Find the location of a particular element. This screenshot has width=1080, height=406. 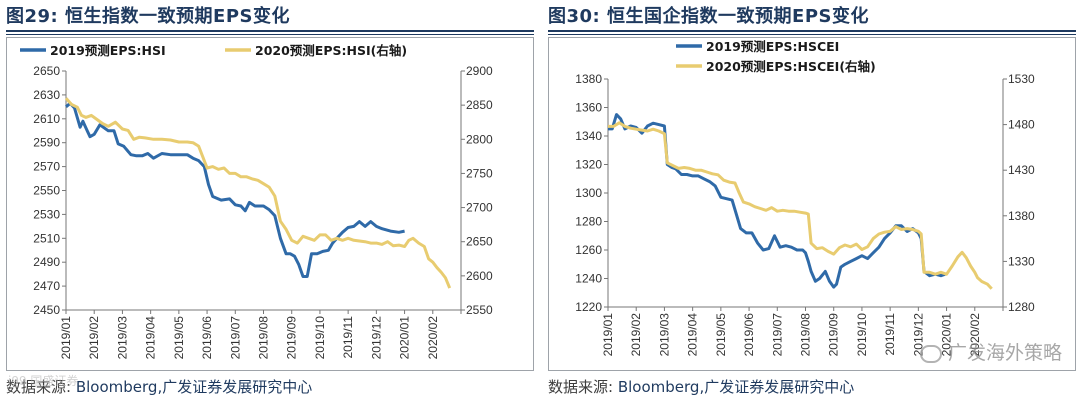

y-left-tick-label: 1360 is located at coordinates (588, 108).